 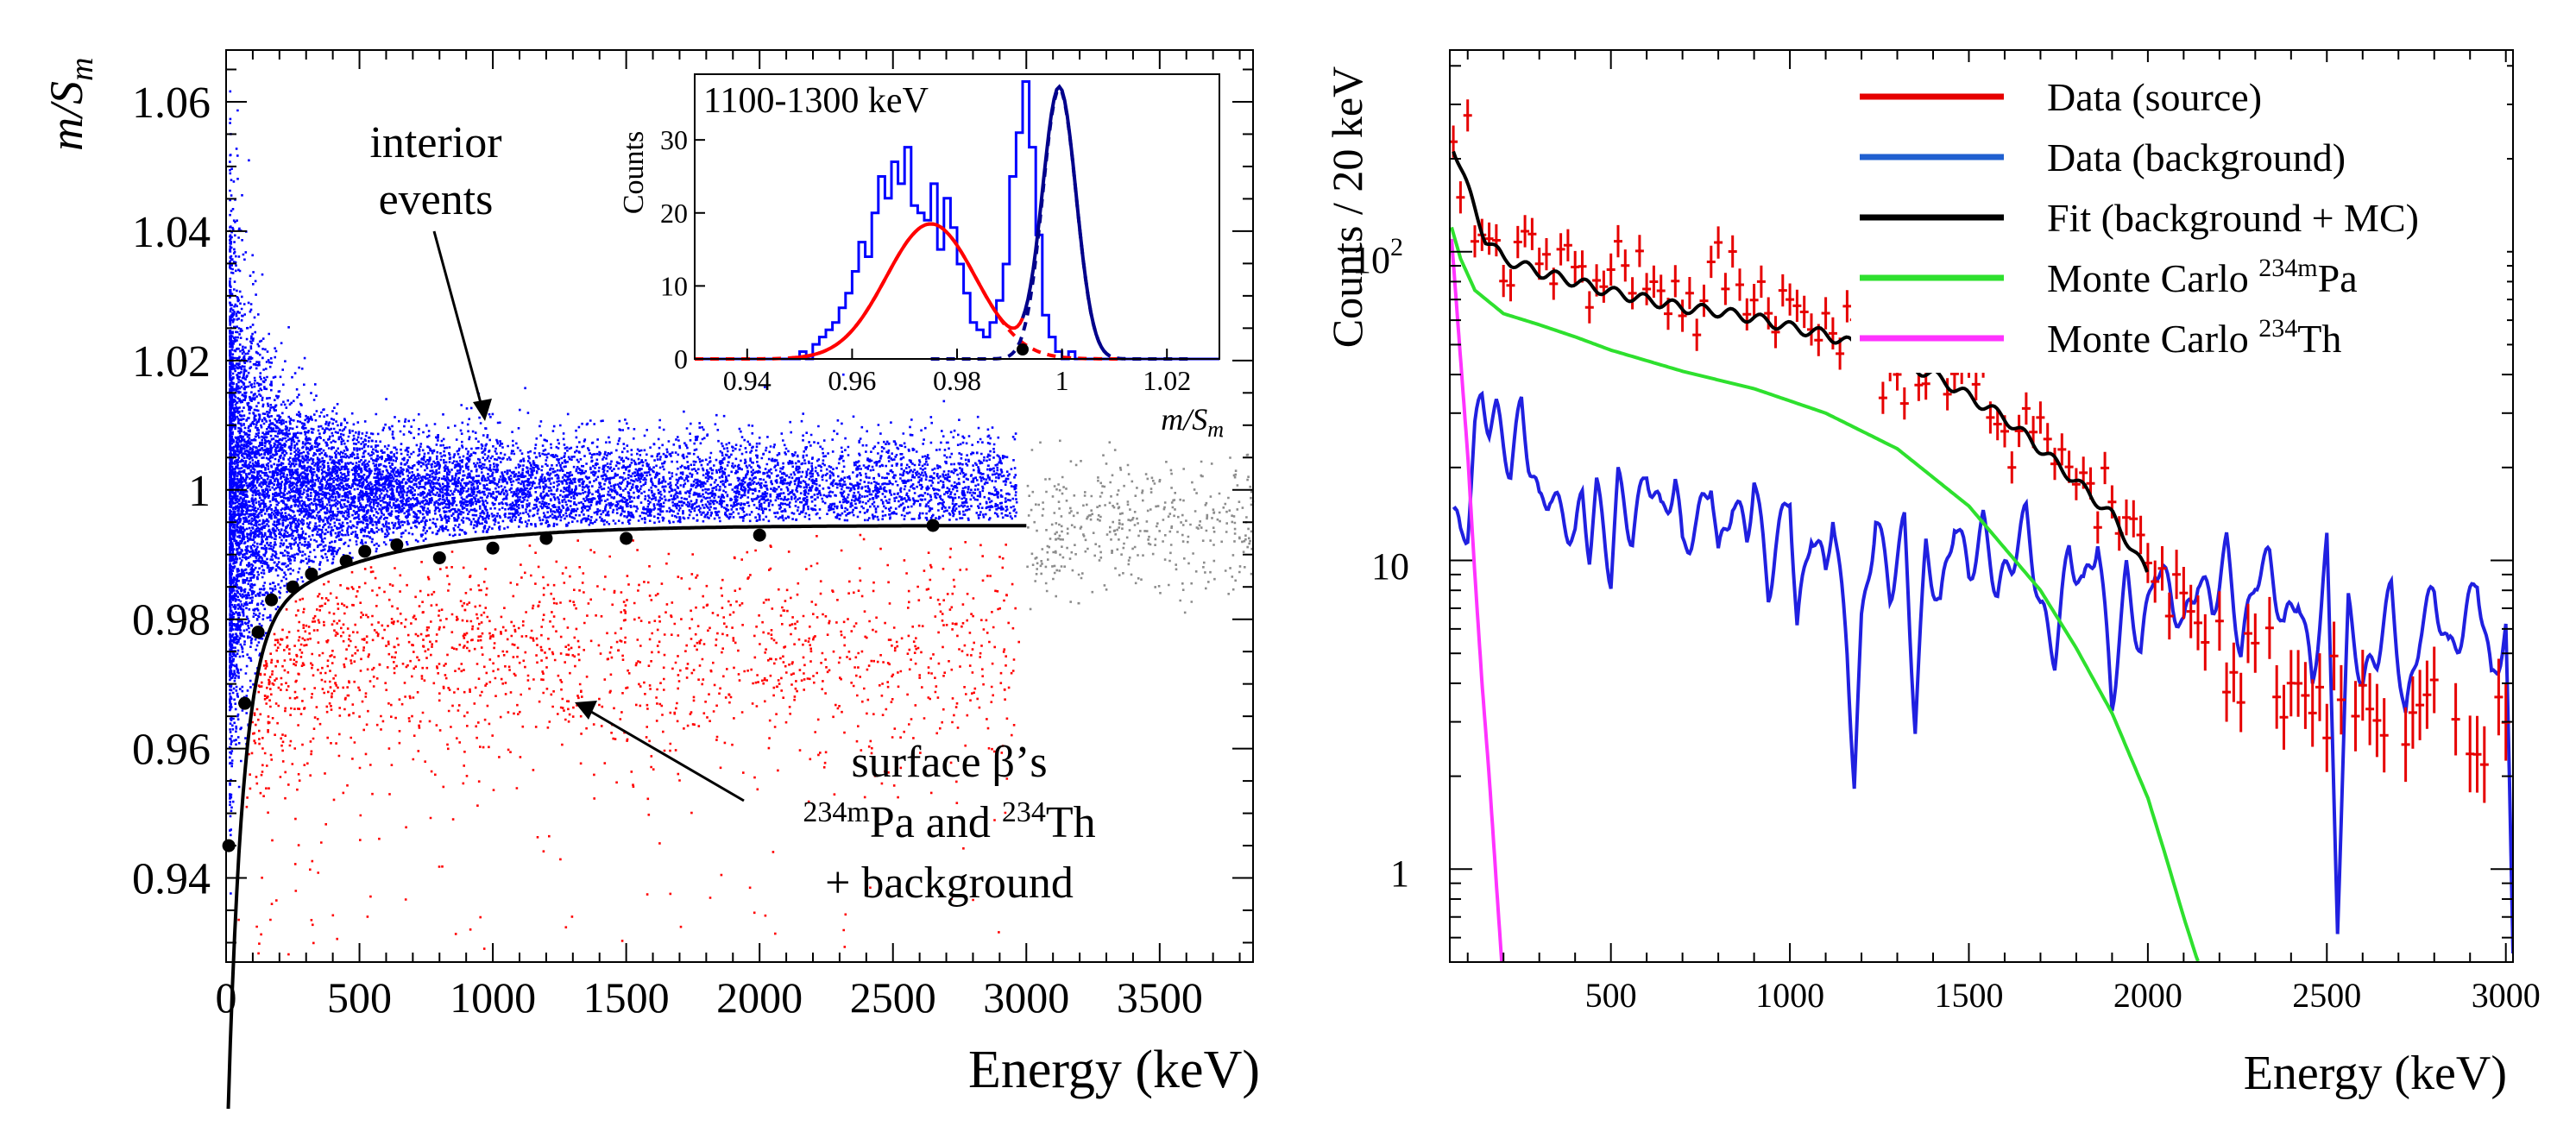 What do you see at coordinates (836, 812) in the screenshot?
I see `annotation-surface-iso1-sup: 234m` at bounding box center [836, 812].